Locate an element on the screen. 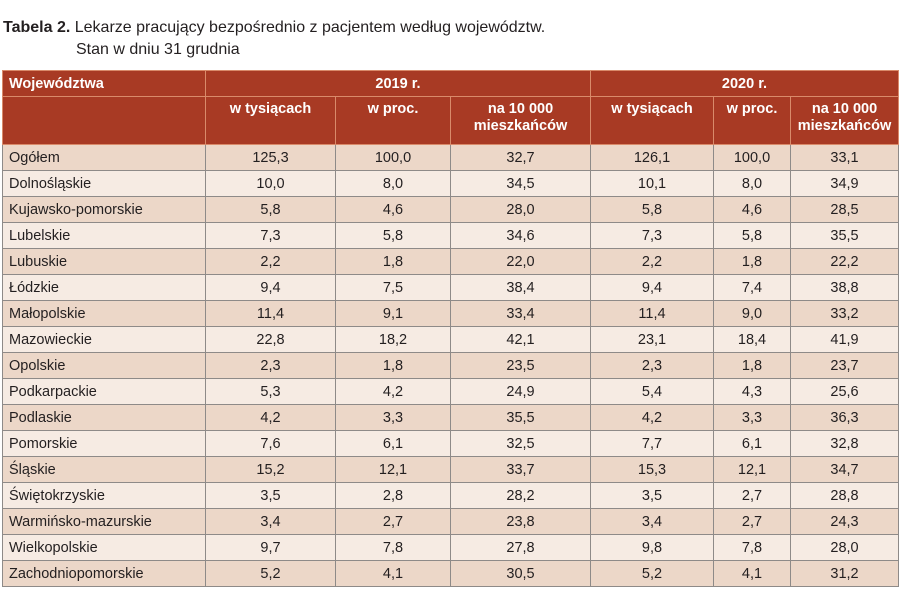 Image resolution: width=900 pixels, height=602 pixels. cell-thousands-2019: 2,3 is located at coordinates (270, 365).